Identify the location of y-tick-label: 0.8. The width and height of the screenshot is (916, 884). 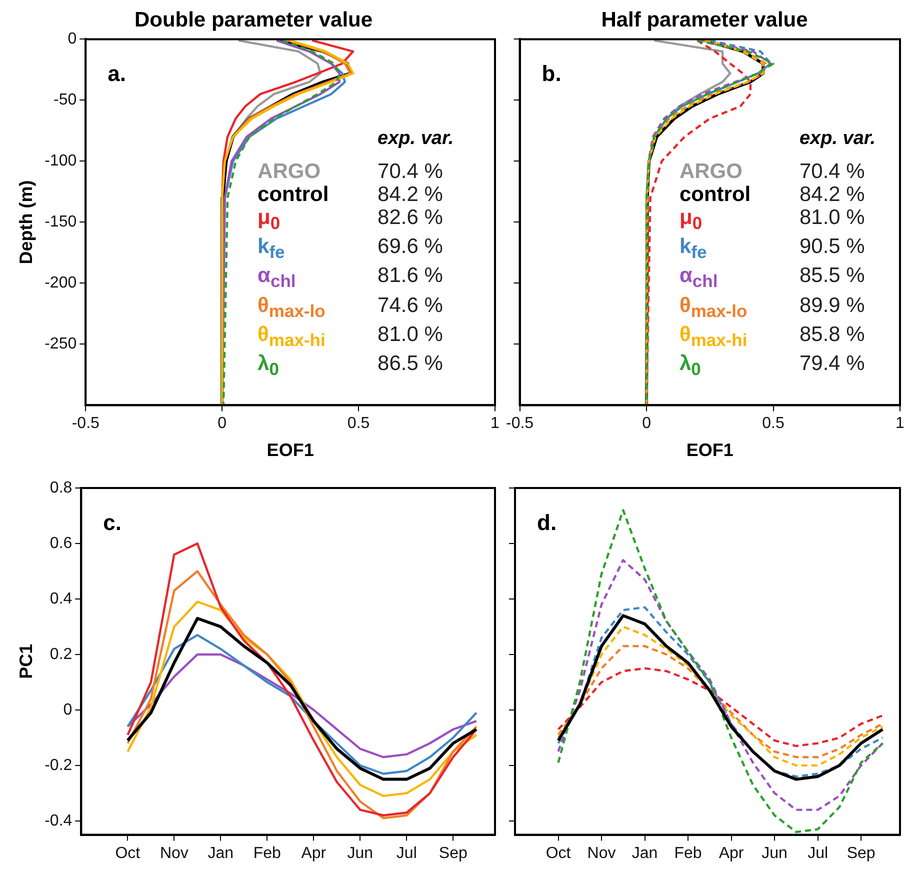
(61, 487).